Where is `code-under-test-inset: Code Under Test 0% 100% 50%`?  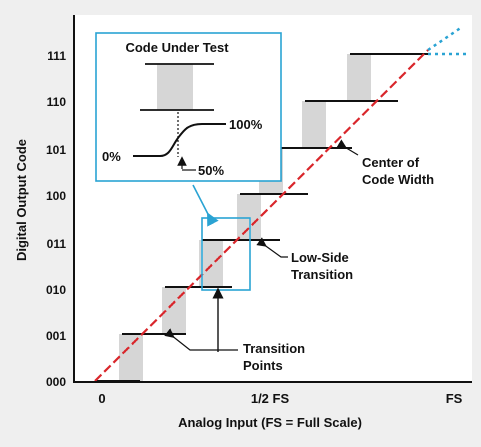 code-under-test-inset: Code Under Test 0% 100% 50% is located at coordinates (188, 107).